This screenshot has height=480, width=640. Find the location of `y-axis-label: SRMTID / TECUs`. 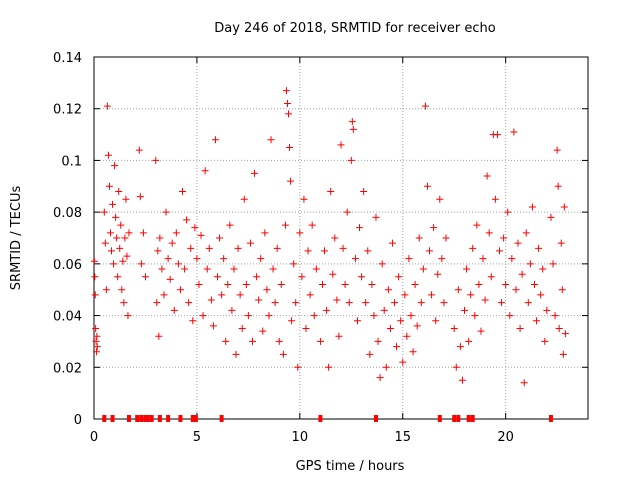

y-axis-label: SRMTID / TECUs is located at coordinates (16, 238).